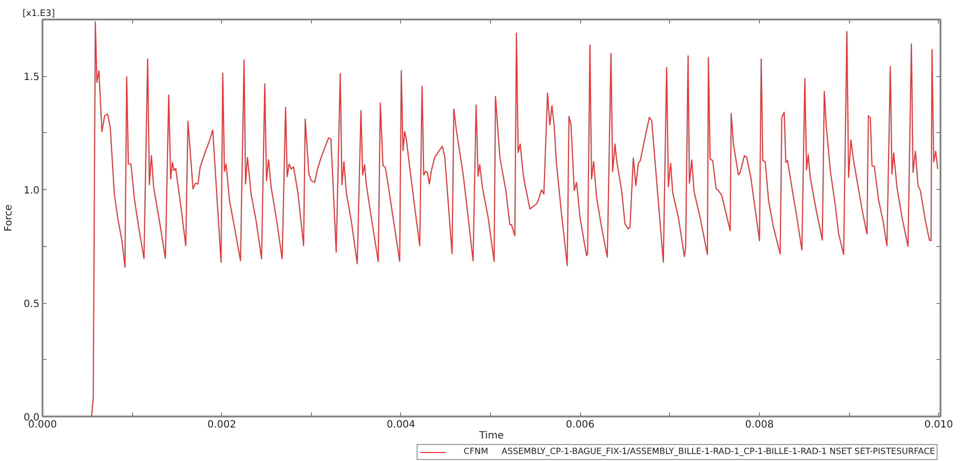  Describe the element at coordinates (32, 304) in the screenshot. I see `y-tick-label: 0.5` at that location.